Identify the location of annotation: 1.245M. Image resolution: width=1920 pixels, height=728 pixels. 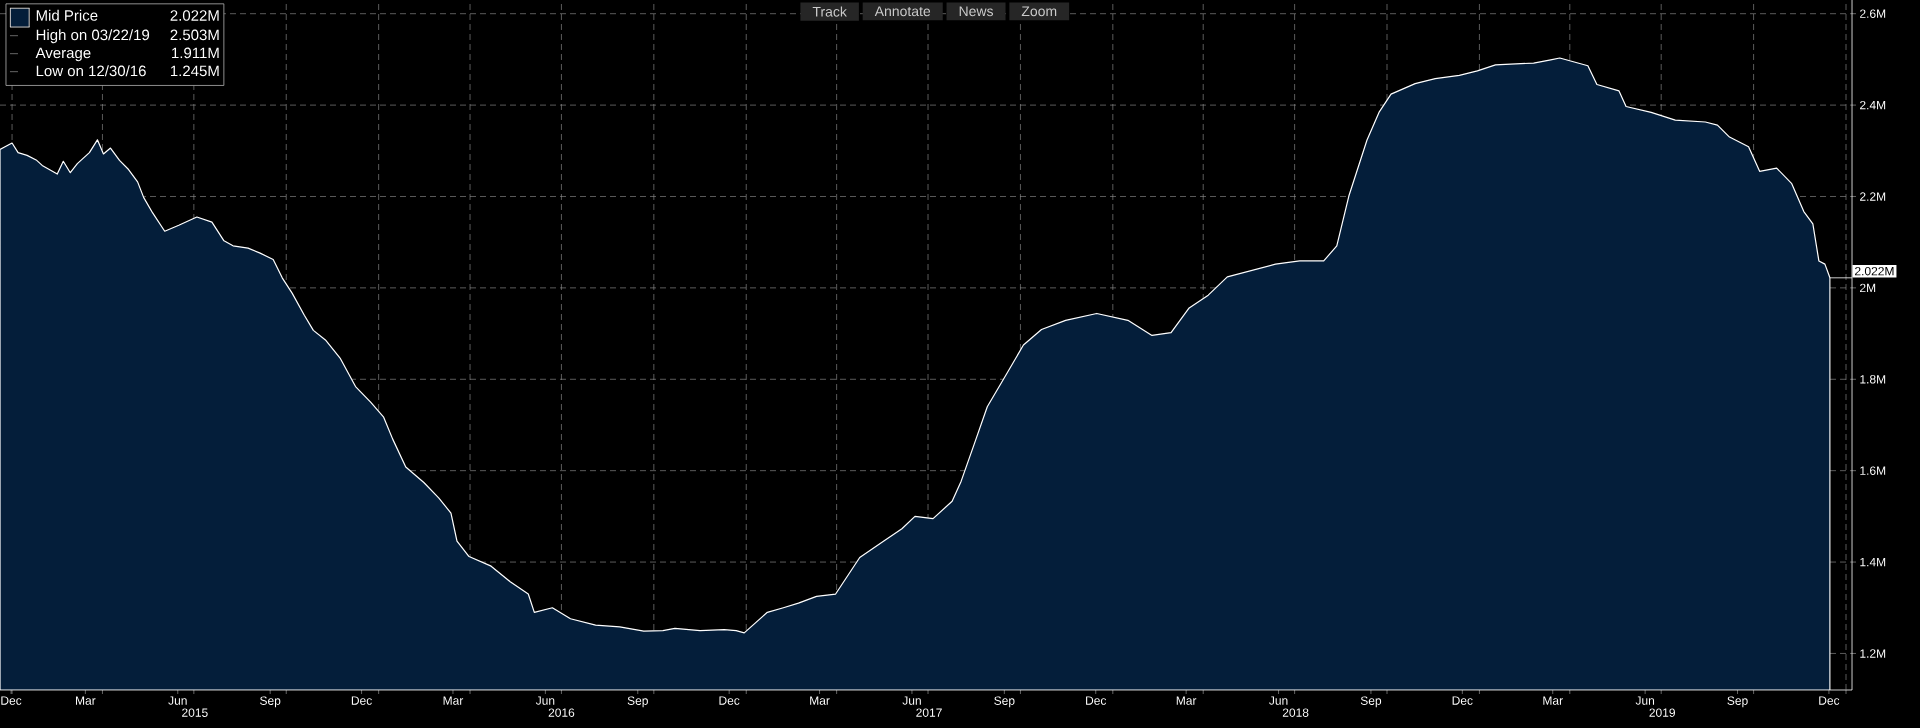
(194, 71).